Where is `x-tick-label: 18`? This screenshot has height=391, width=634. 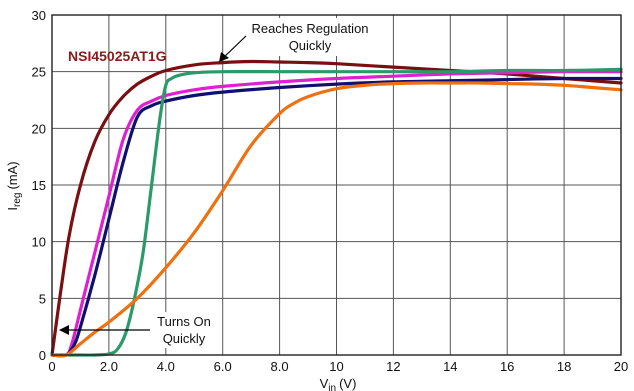 x-tick-label: 18 is located at coordinates (564, 366).